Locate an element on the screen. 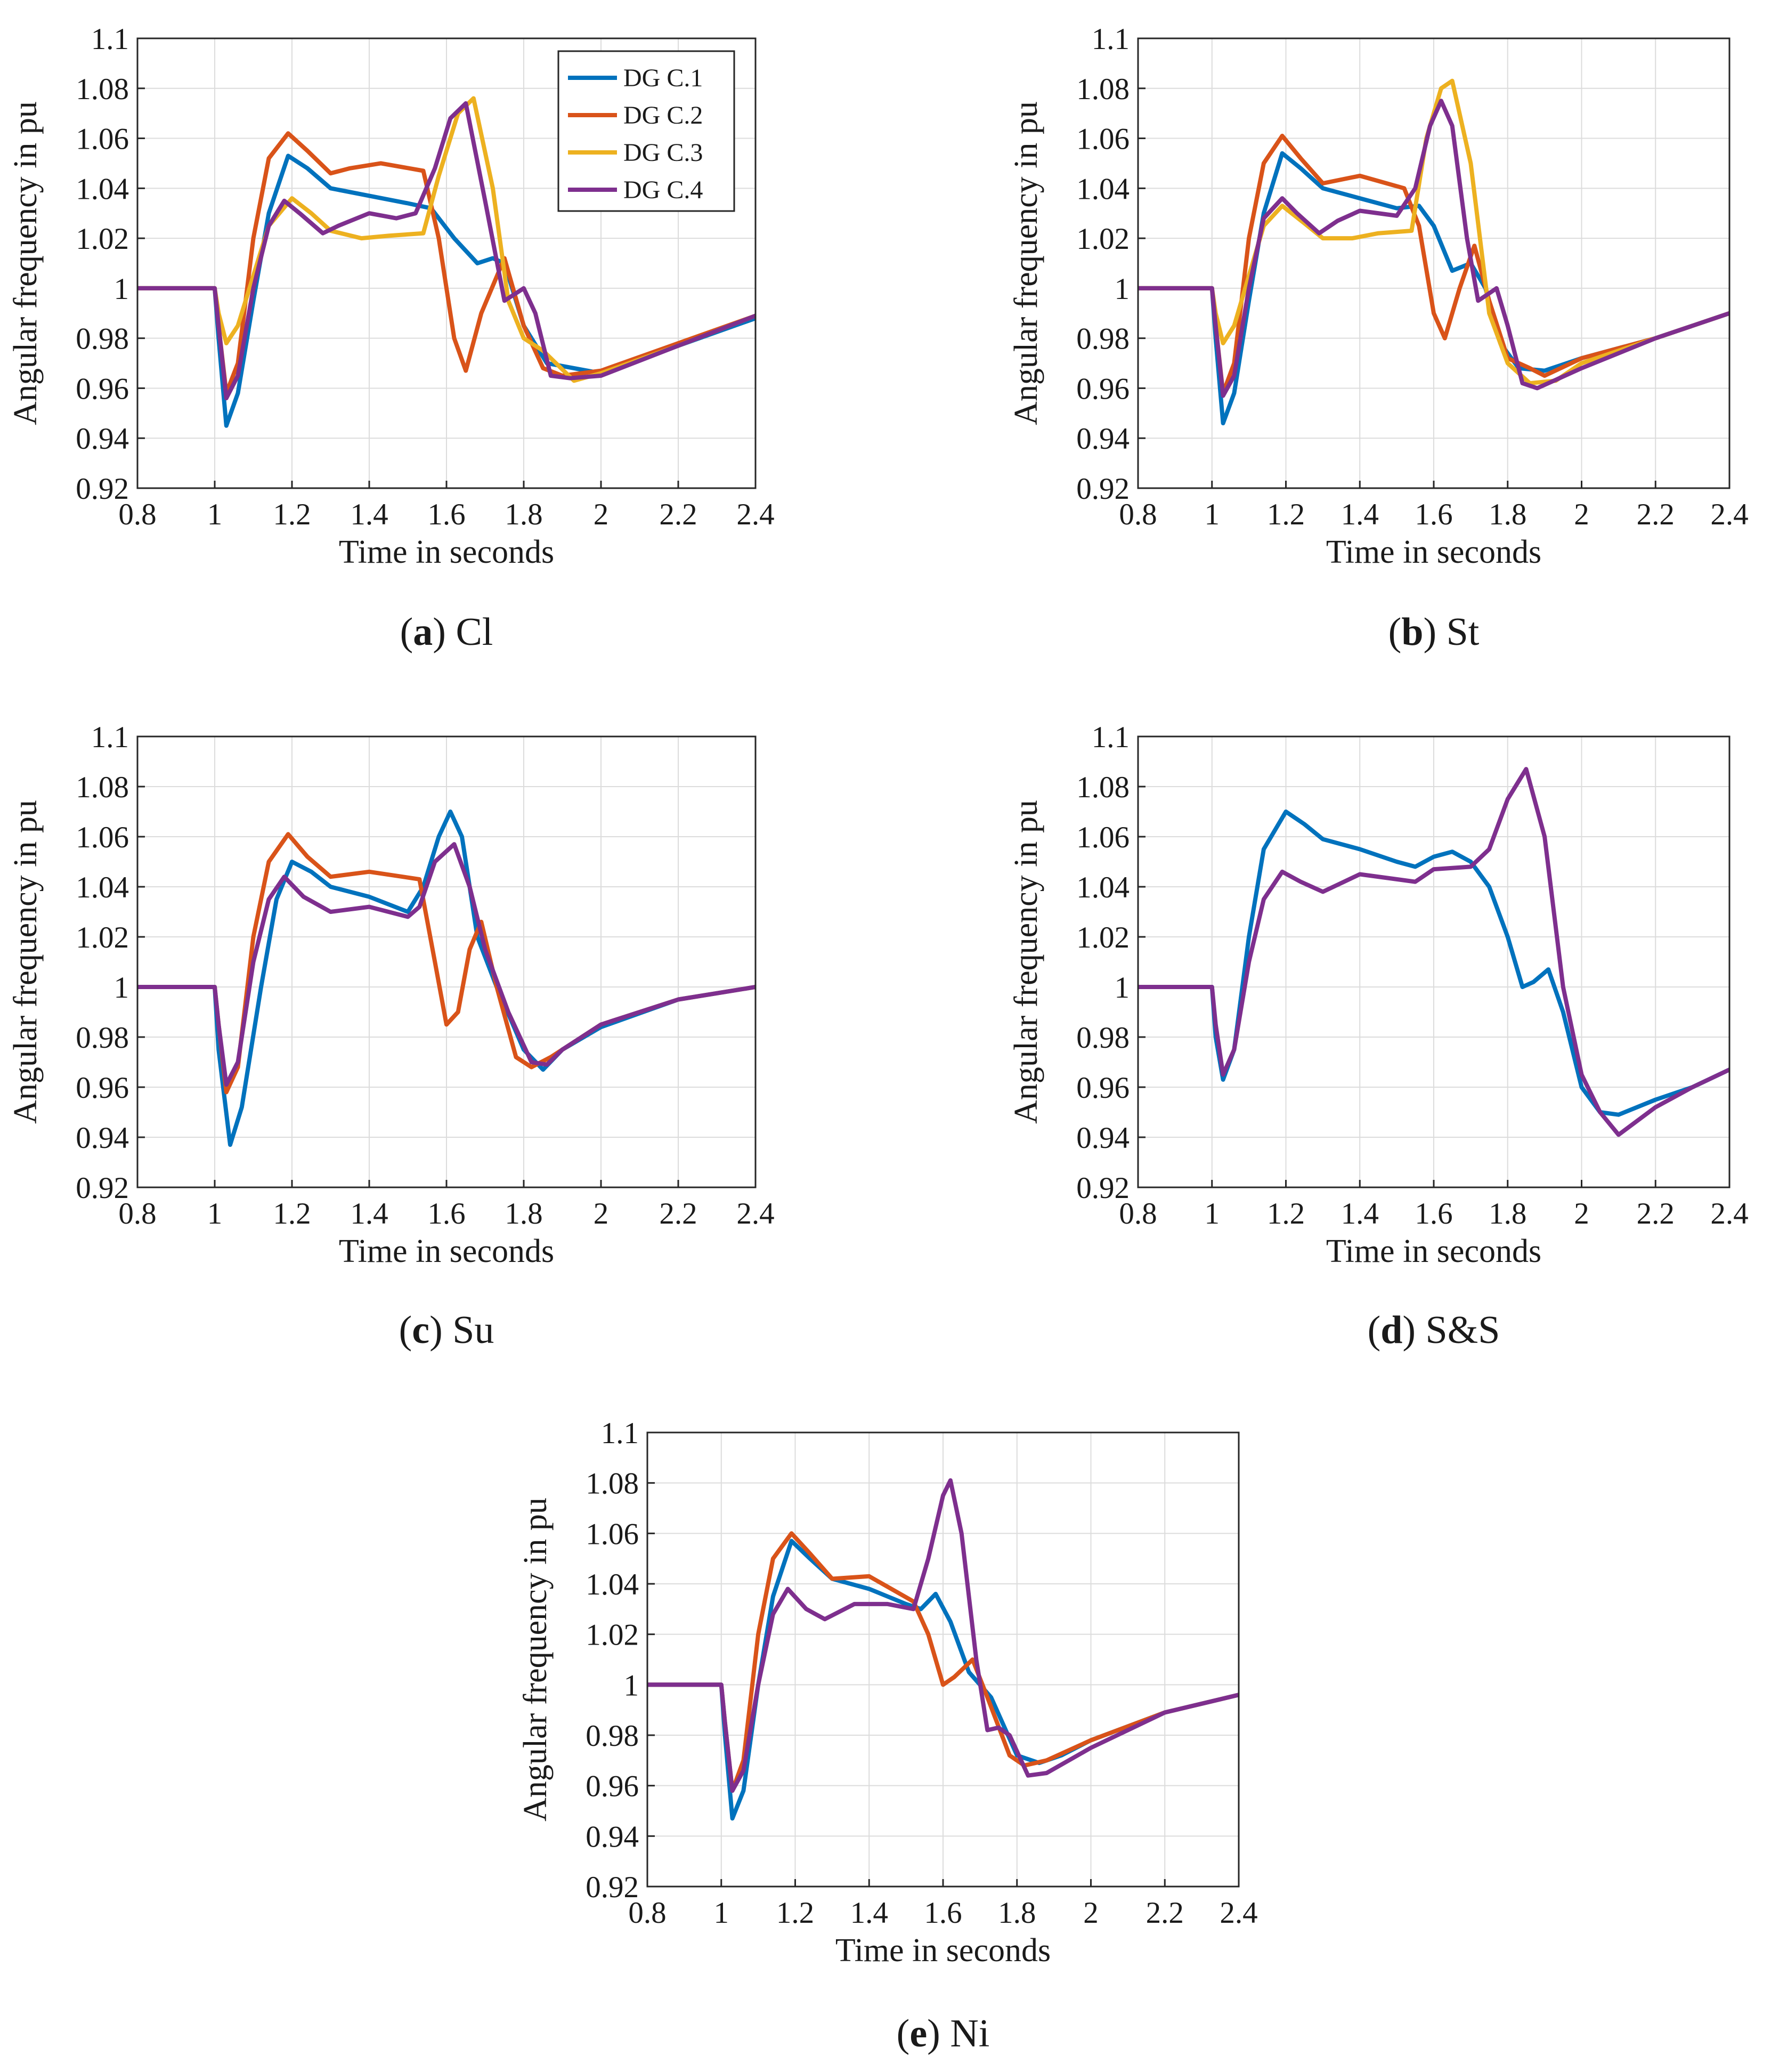  caption-letter: e is located at coordinates (918, 2033).